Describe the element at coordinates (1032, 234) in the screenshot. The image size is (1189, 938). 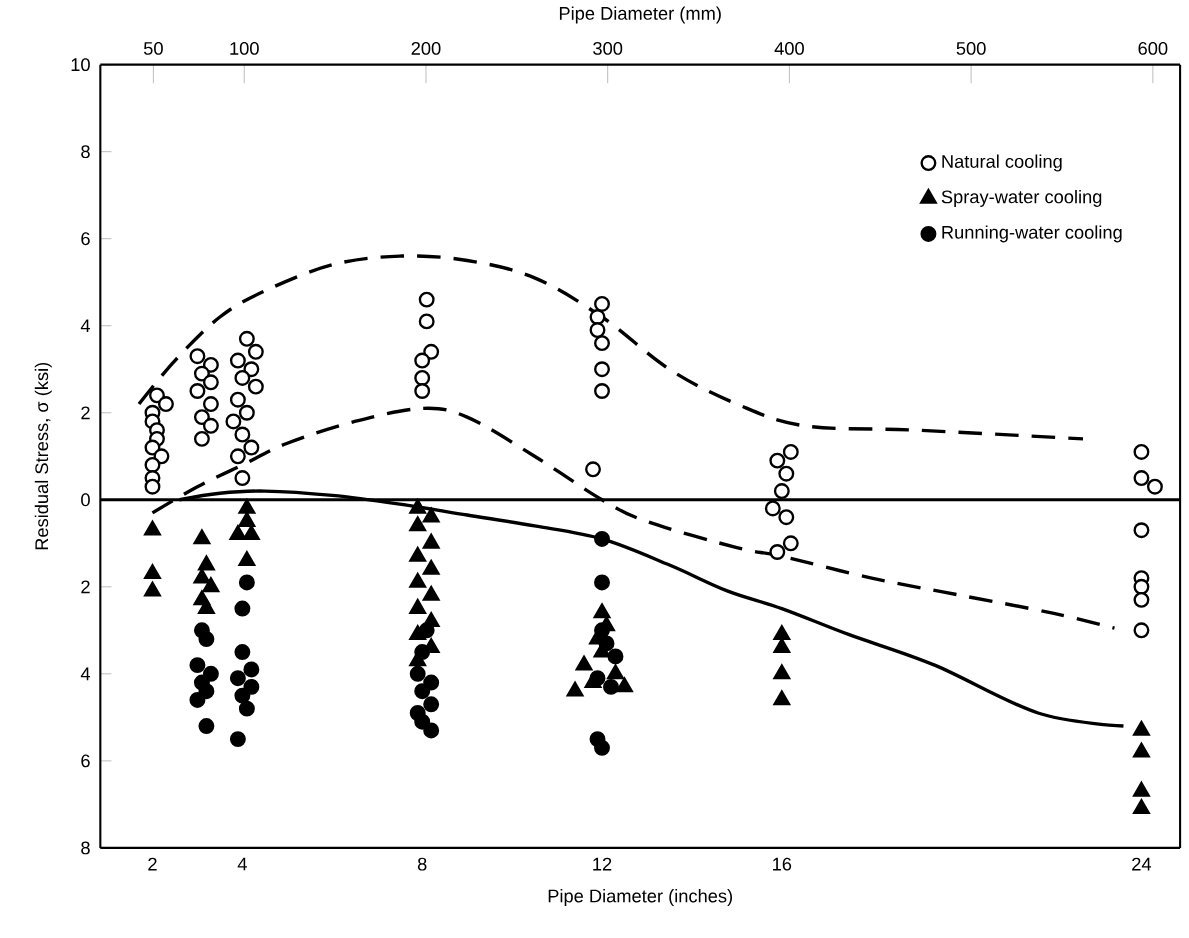
I see `legend-label: Running-water cooling` at that location.